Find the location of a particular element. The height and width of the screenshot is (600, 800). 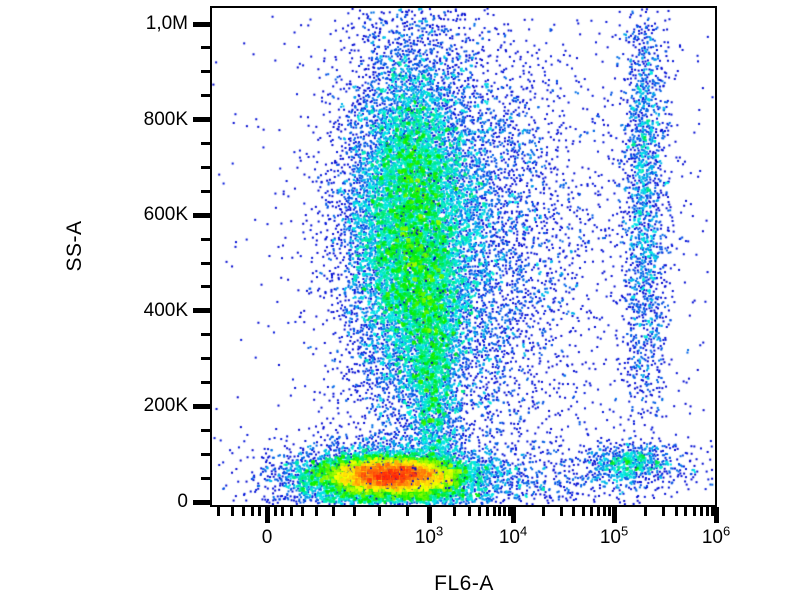

x-tick-label: 10⁵ is located at coordinates (614, 535).